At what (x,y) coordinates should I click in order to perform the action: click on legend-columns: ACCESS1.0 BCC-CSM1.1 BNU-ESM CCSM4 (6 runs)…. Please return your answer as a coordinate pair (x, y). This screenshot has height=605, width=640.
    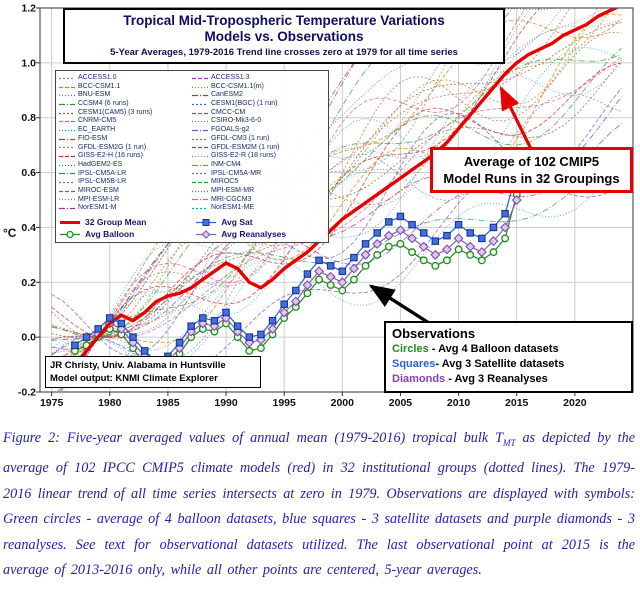
    Looking at the image, I should click on (192, 143).